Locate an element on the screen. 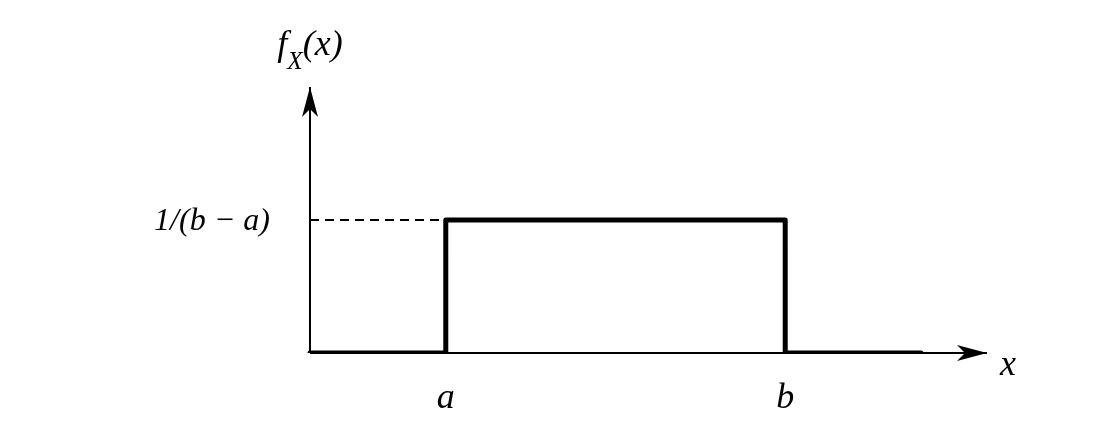  x-axis-title: x is located at coordinates (1007, 363).